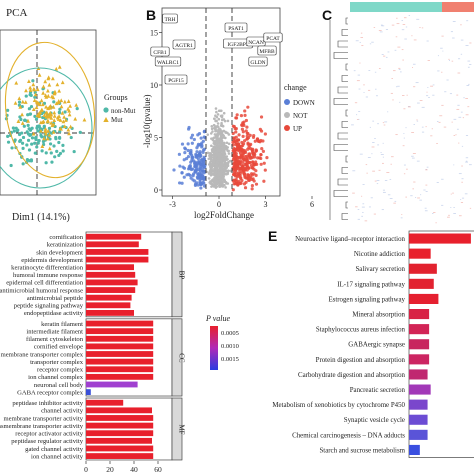  Describe the element at coordinates (62, 324) in the screenshot. I see `go-category-label: keratin filament` at that location.